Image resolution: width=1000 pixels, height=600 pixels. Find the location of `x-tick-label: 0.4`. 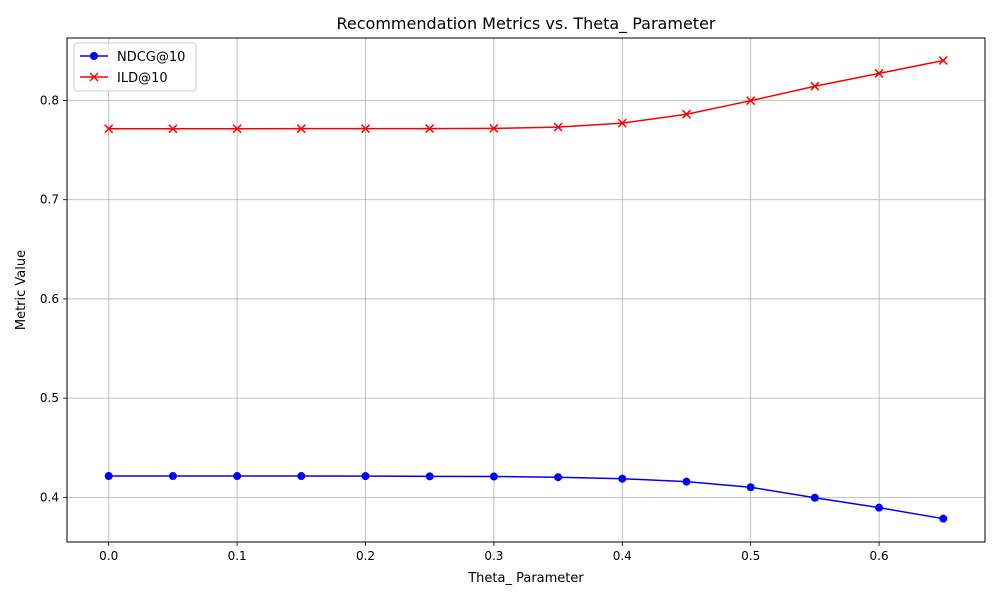

x-tick-label: 0.4 is located at coordinates (622, 556).